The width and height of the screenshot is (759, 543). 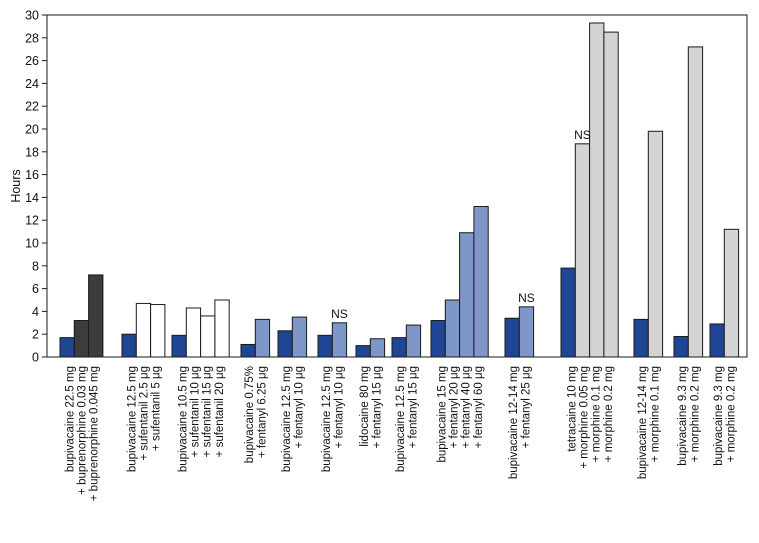 What do you see at coordinates (32, 221) in the screenshot?
I see `y-tick-label: 12` at bounding box center [32, 221].